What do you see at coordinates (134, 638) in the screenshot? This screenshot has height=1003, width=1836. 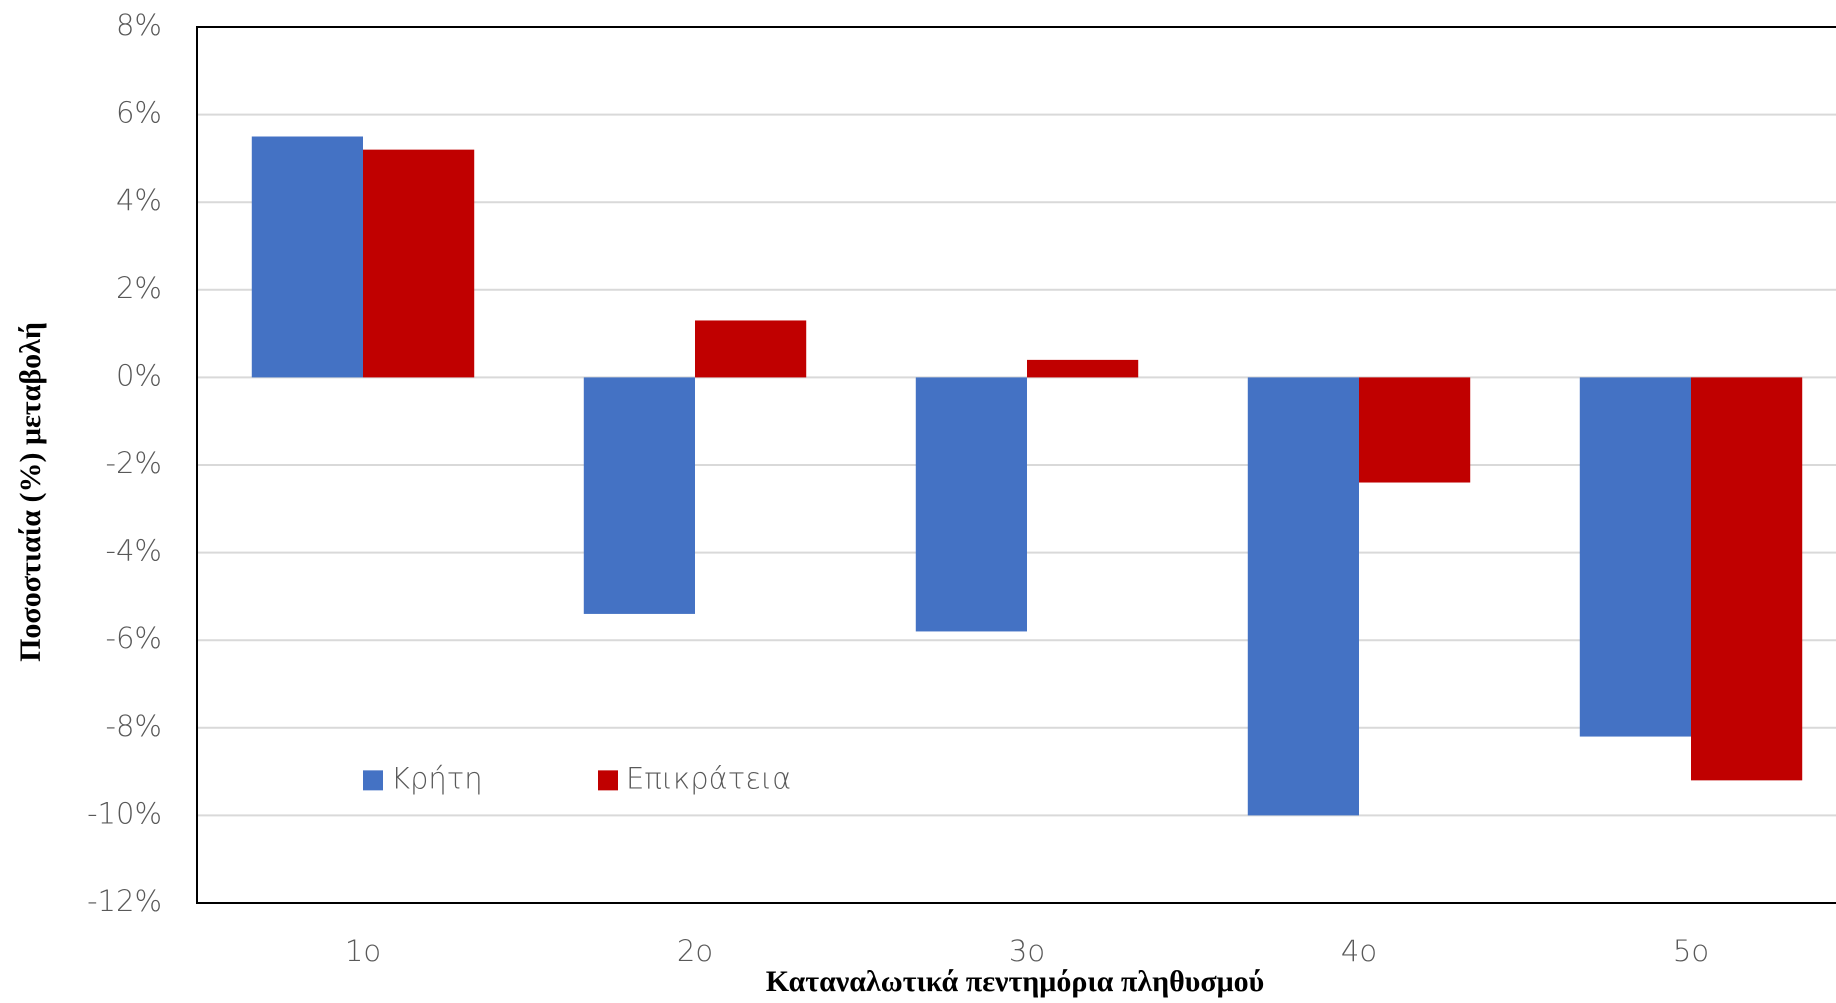 I see `y-tick-label: -6%` at bounding box center [134, 638].